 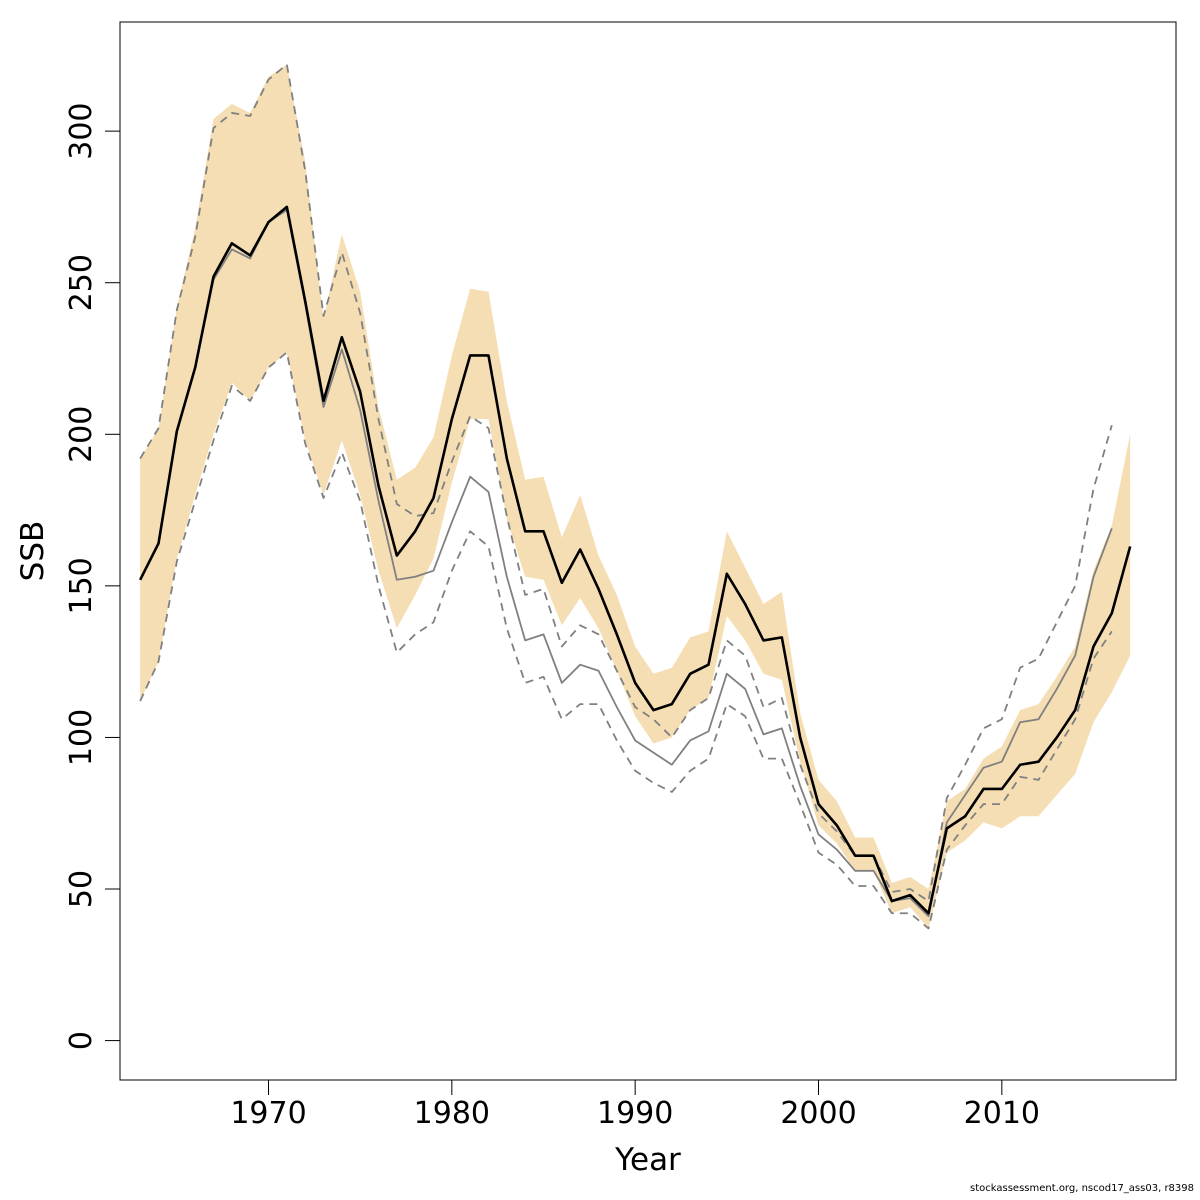 What do you see at coordinates (635, 1113) in the screenshot?
I see `x-tick-label: 1990` at bounding box center [635, 1113].